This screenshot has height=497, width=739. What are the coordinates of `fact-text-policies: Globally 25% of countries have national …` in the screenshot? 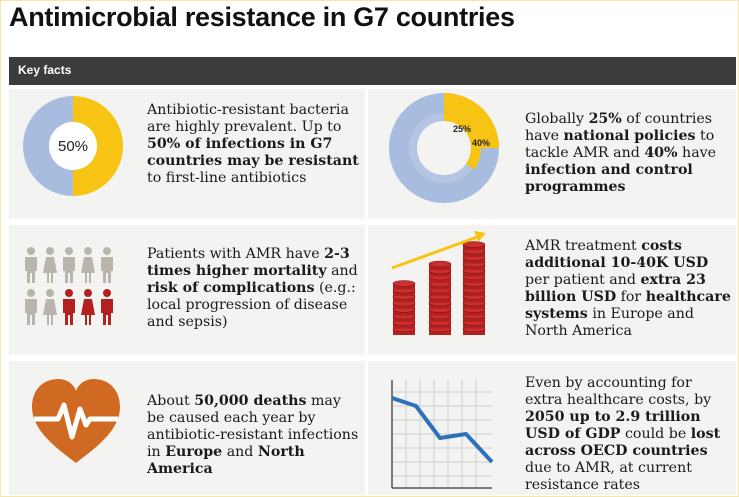 It's located at (628, 153).